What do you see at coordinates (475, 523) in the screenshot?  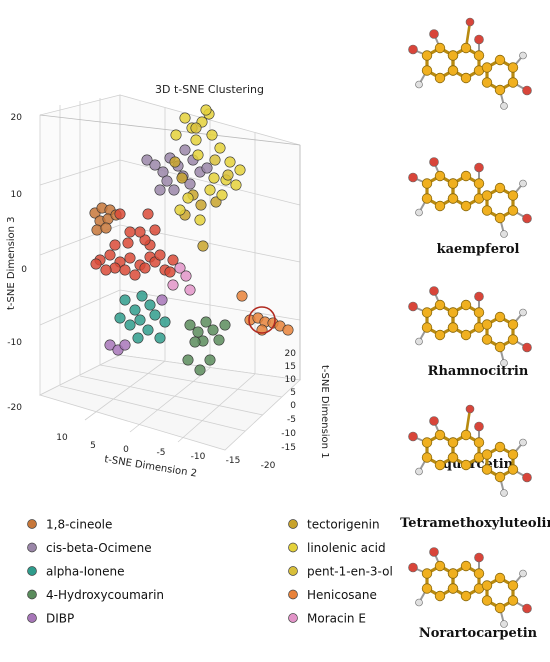 I see `molecule-name: Tetramethoxyluteolin` at bounding box center [475, 523].